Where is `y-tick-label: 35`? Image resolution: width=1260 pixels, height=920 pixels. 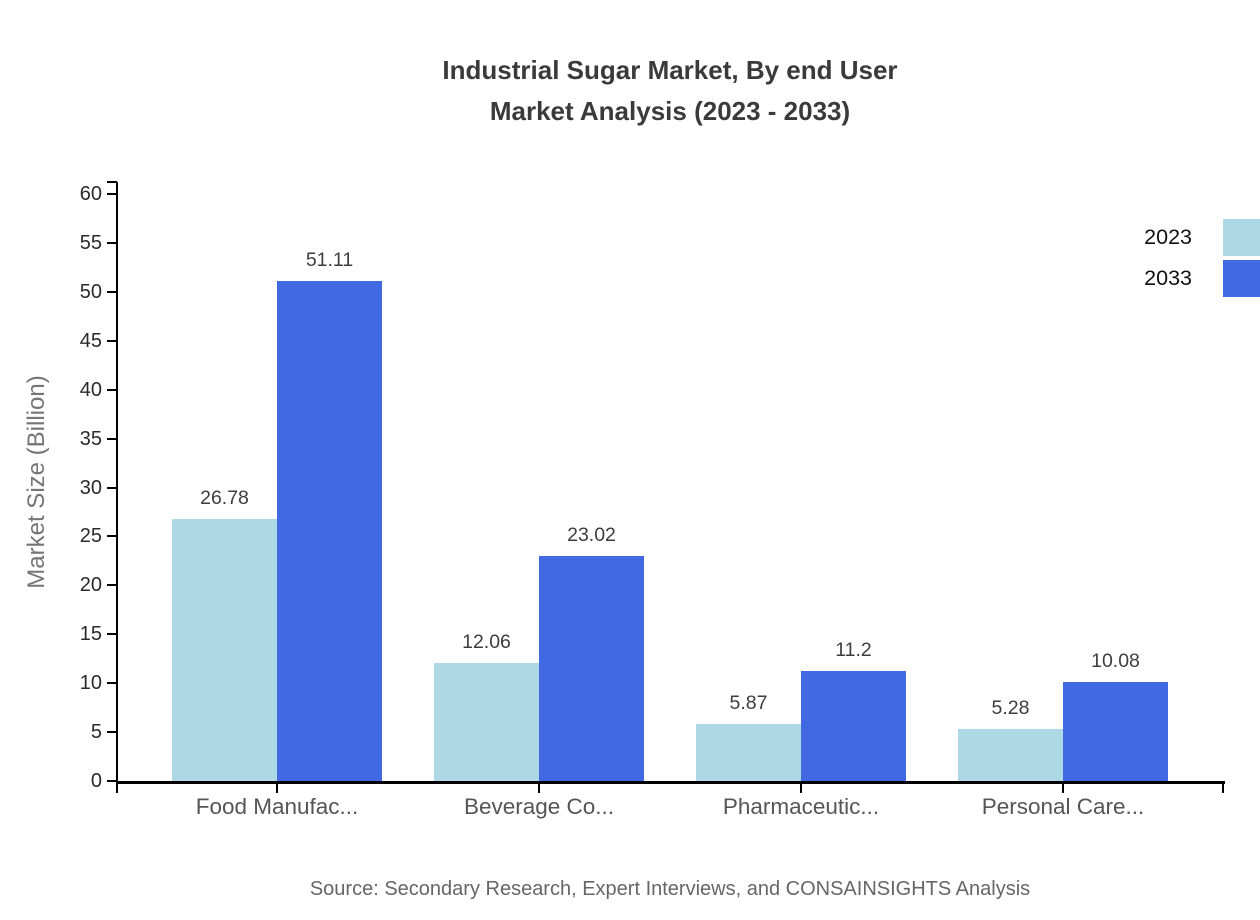
y-tick-label: 35 is located at coordinates (90, 438).